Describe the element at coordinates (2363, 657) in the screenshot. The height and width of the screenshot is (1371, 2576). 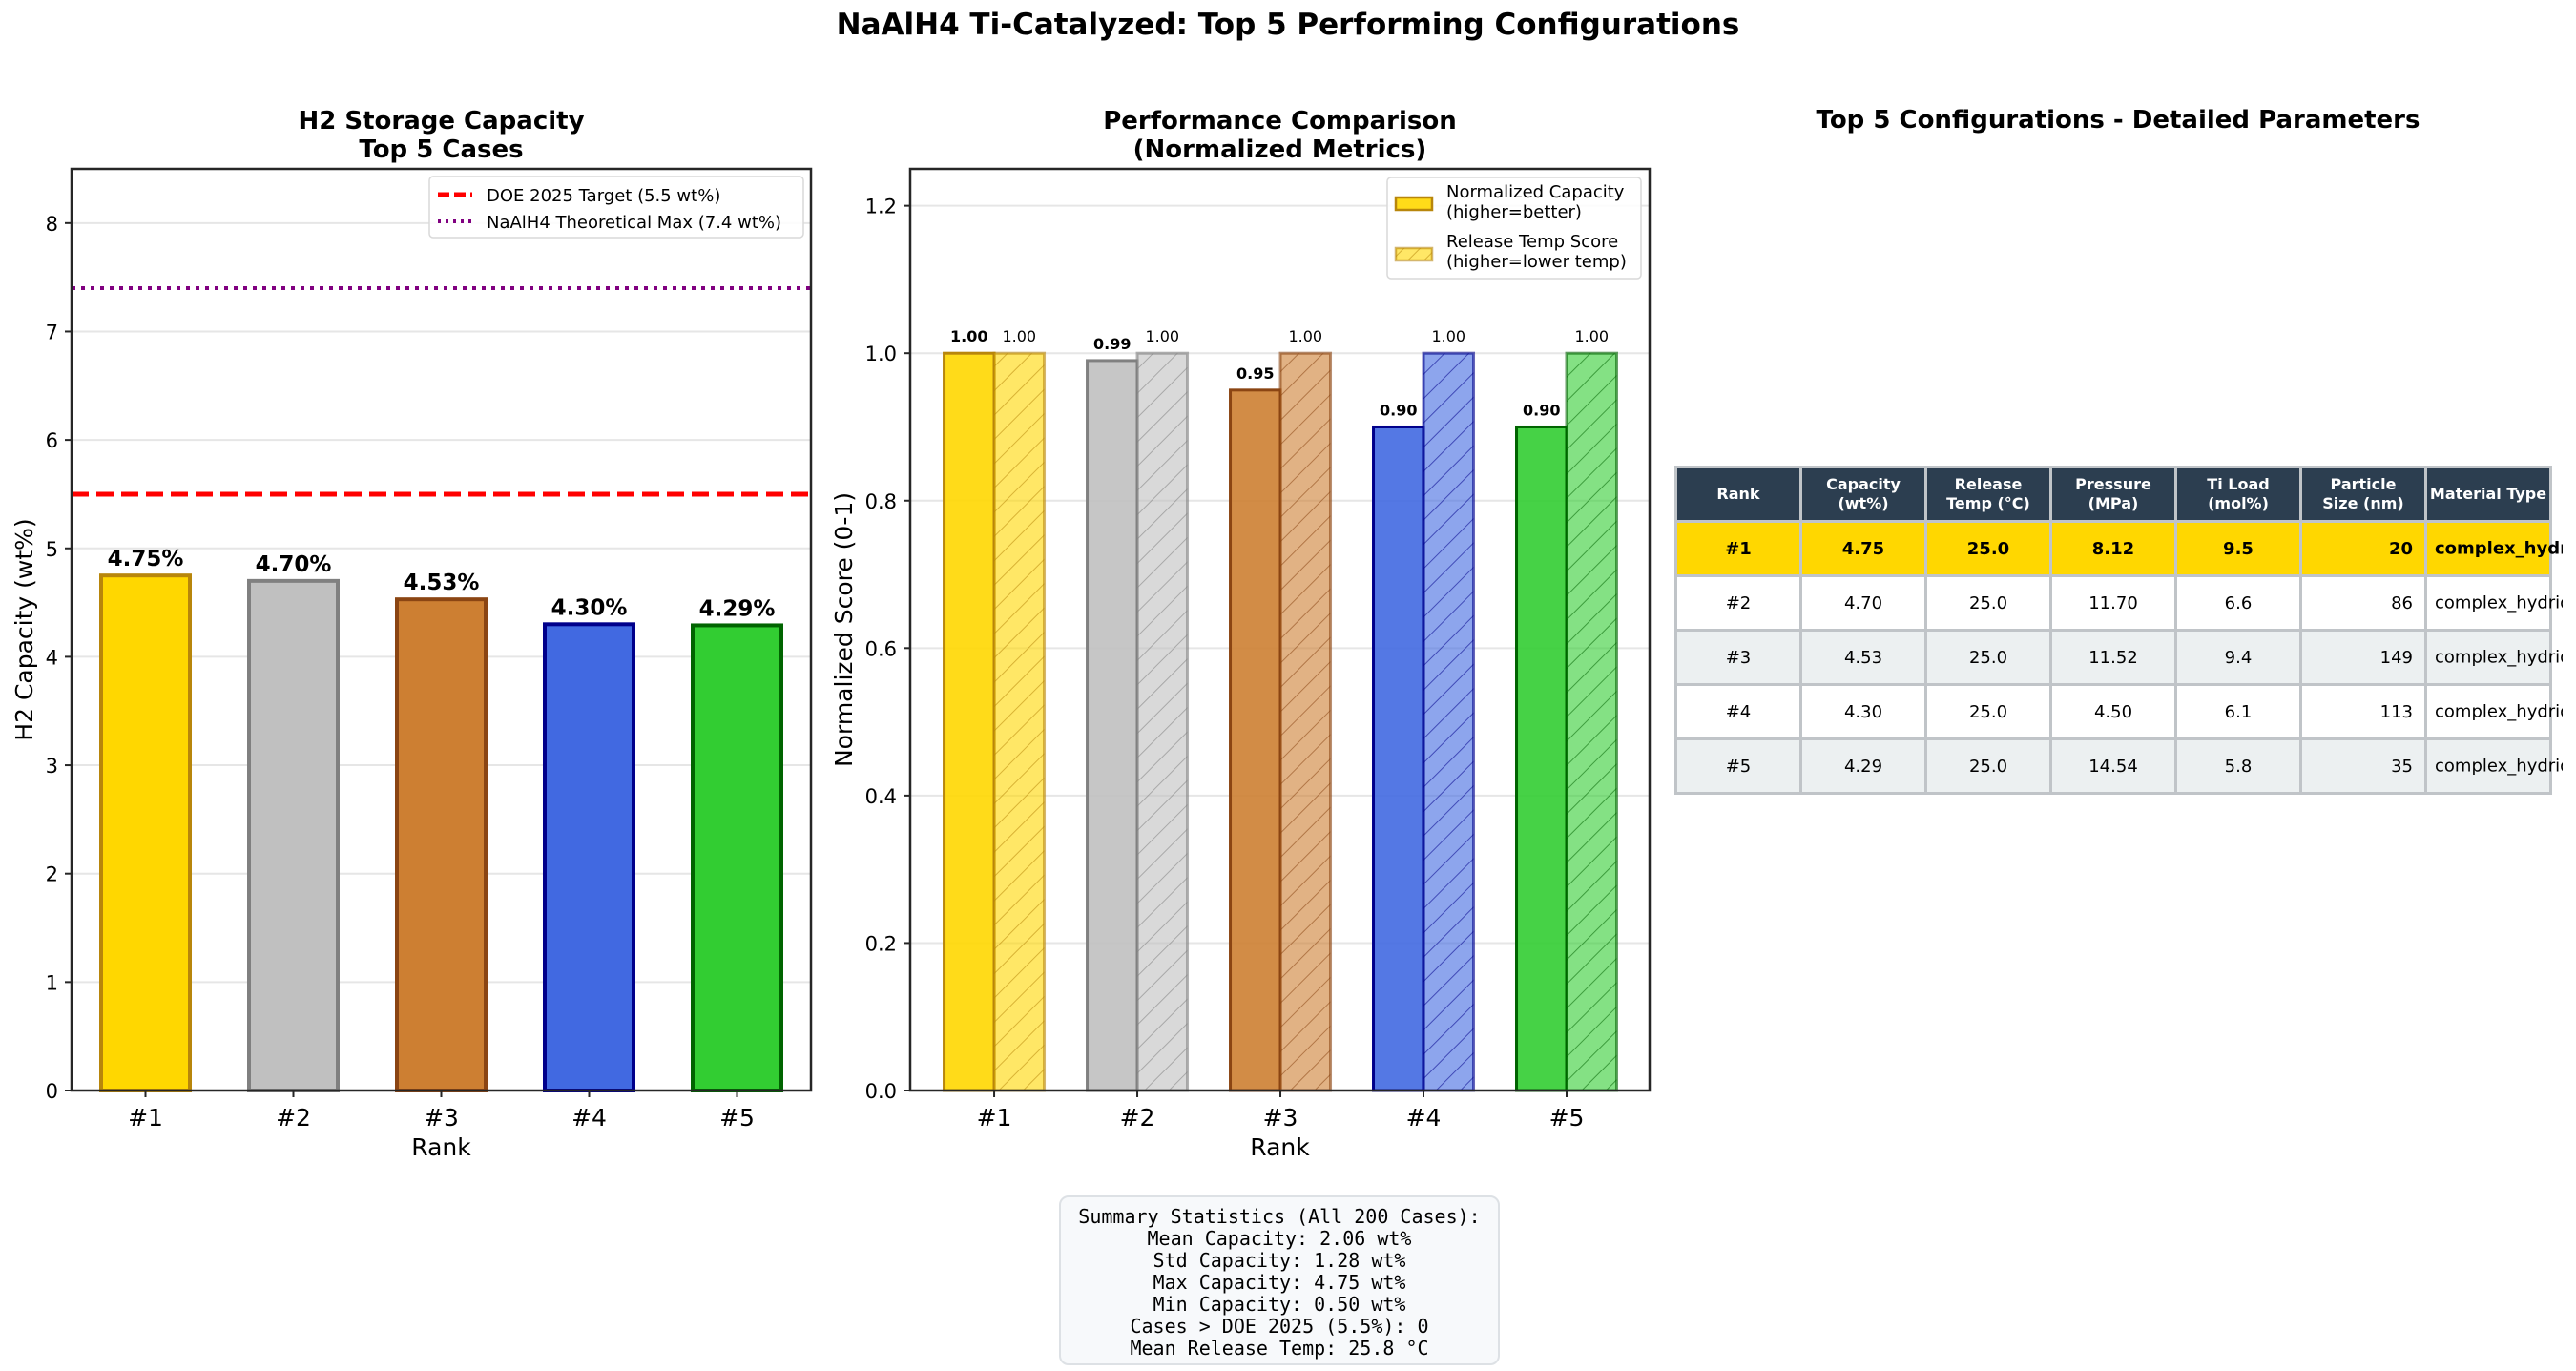
I see `table-cell: 149` at that location.